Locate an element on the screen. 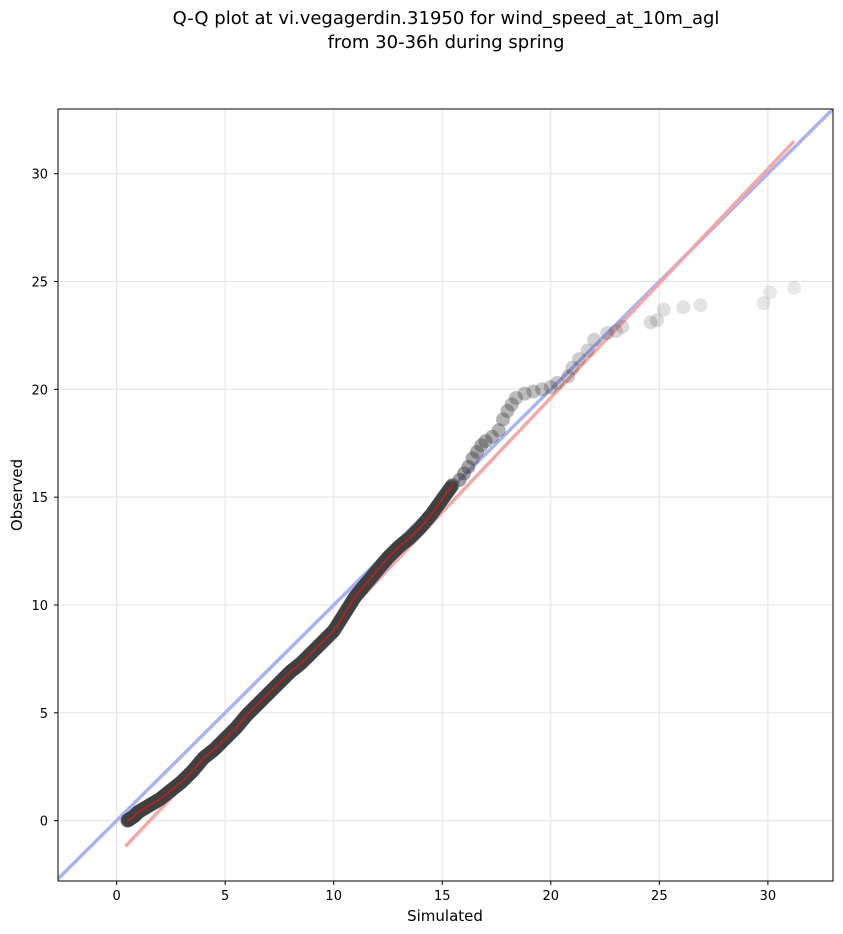 This screenshot has width=843, height=934. y-tick-label: 20 is located at coordinates (39, 390).